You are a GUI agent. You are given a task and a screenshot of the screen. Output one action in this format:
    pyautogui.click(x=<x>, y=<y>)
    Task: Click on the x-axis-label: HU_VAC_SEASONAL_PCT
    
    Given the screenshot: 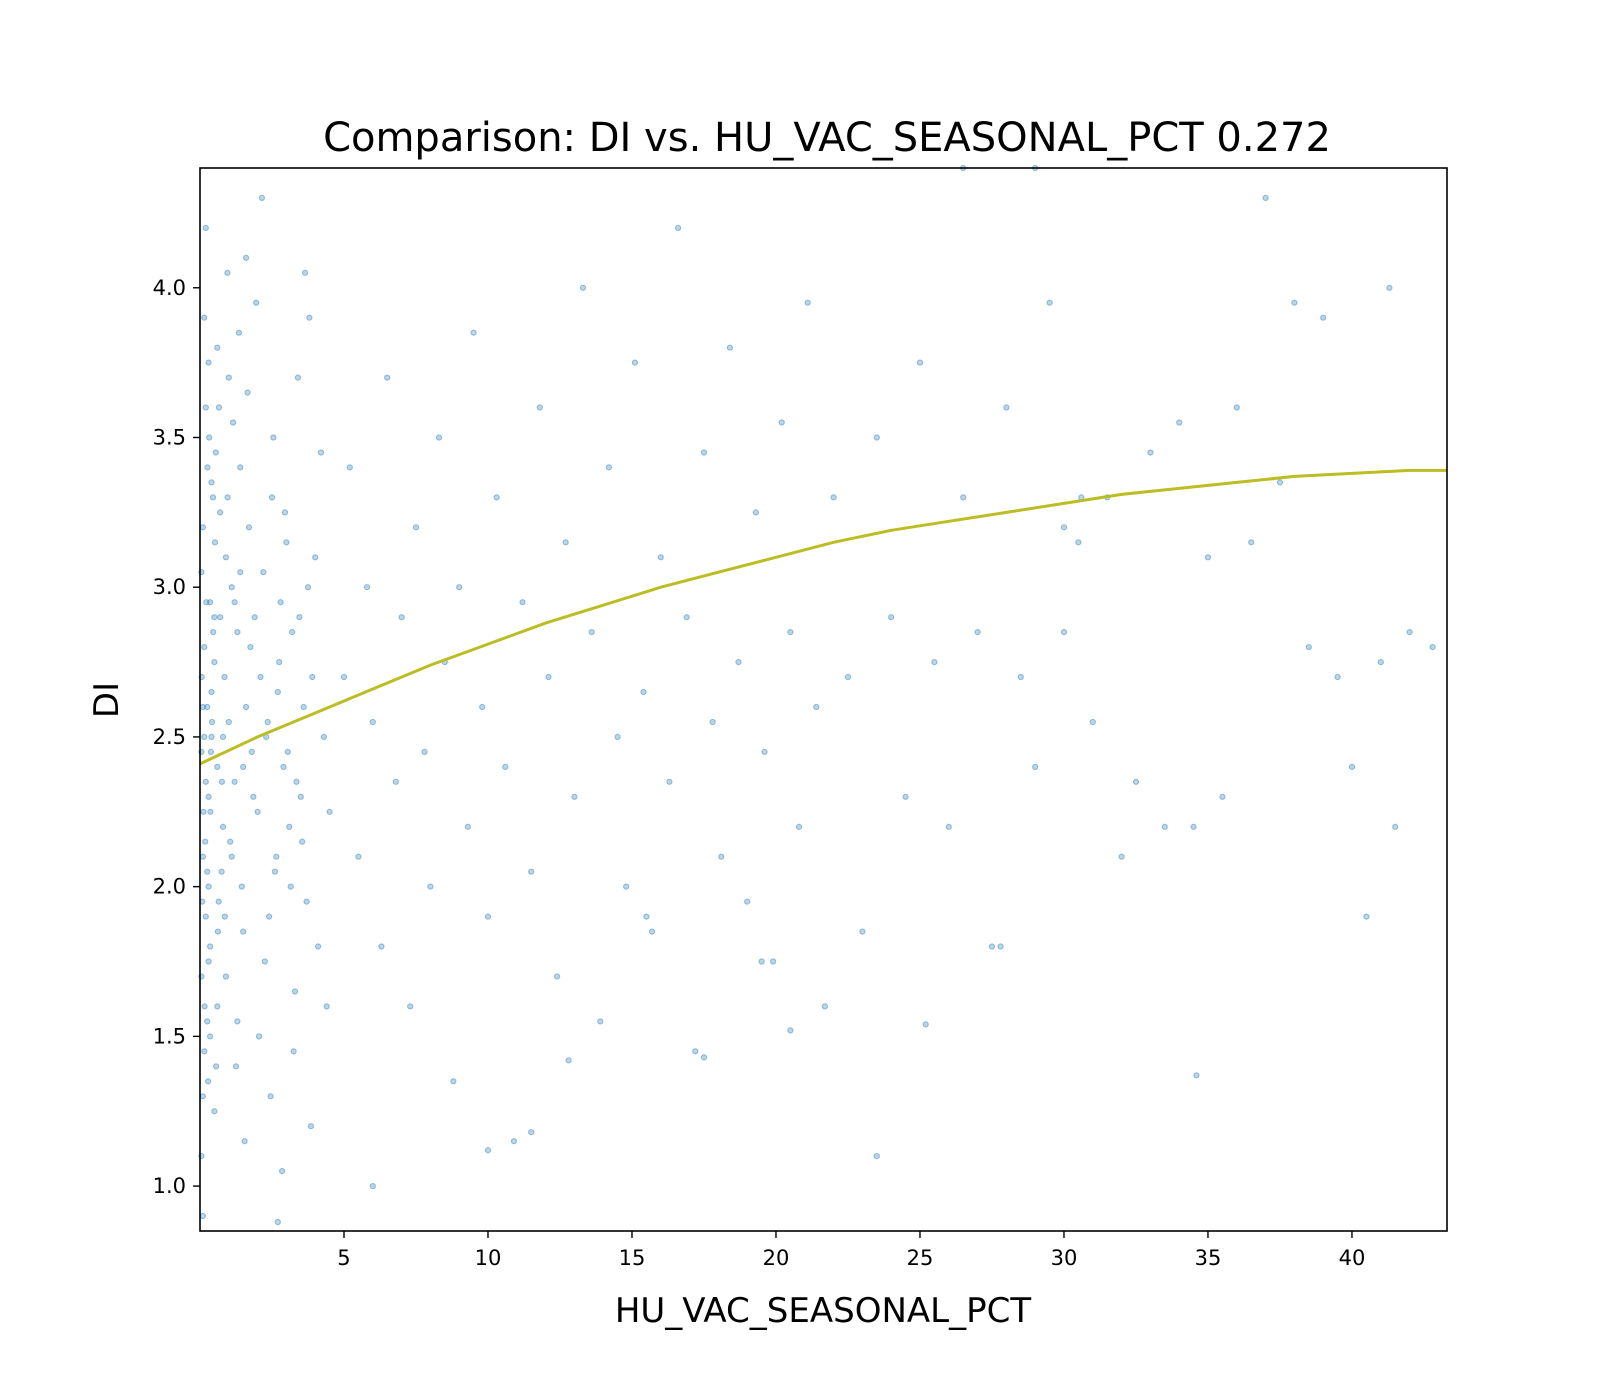 What is the action you would take?
    pyautogui.click(x=823, y=1311)
    